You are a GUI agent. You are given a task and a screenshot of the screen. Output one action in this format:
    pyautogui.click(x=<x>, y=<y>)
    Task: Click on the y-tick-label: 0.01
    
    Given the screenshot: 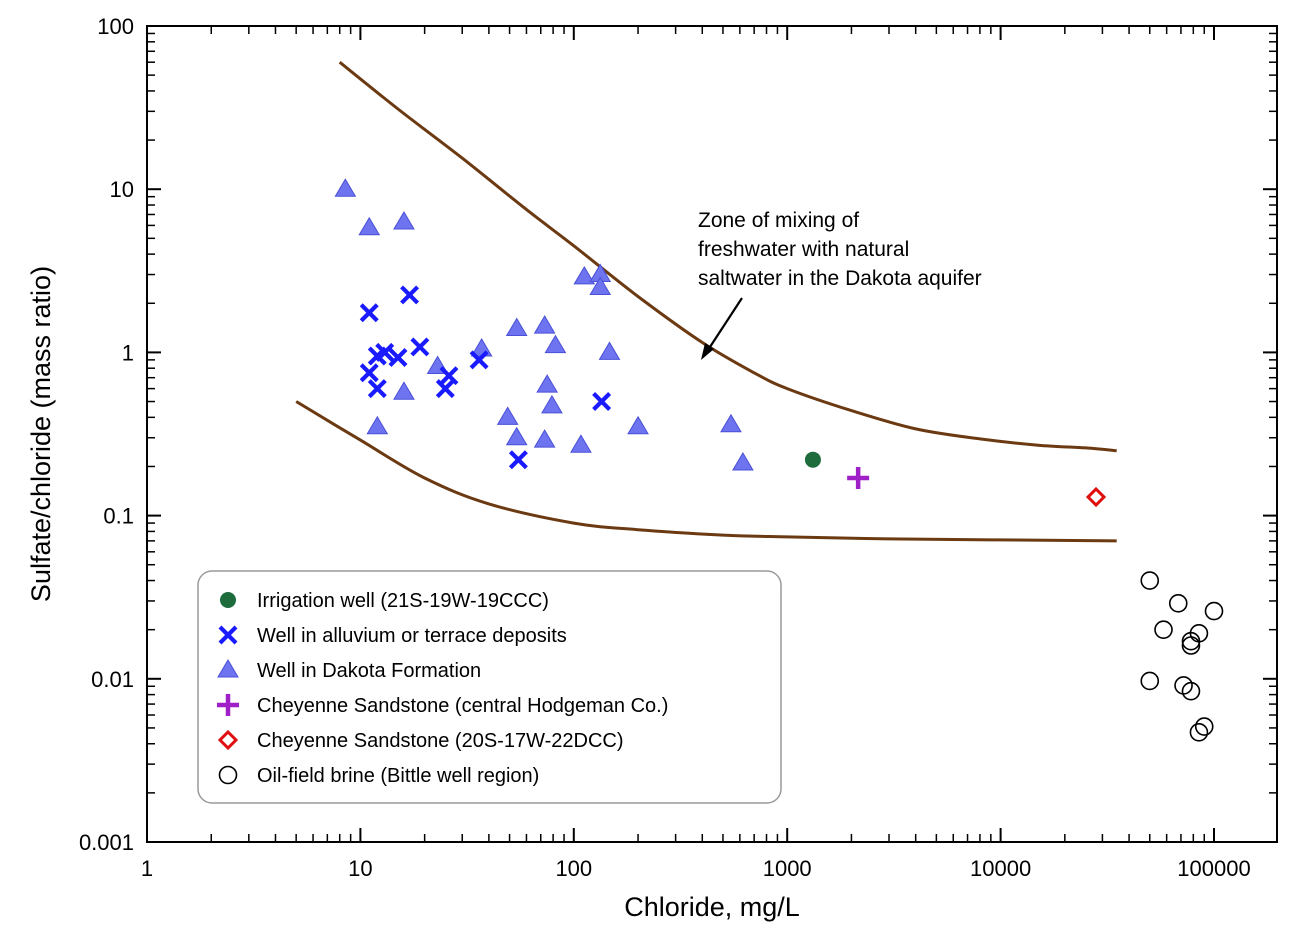 What is the action you would take?
    pyautogui.click(x=112, y=679)
    